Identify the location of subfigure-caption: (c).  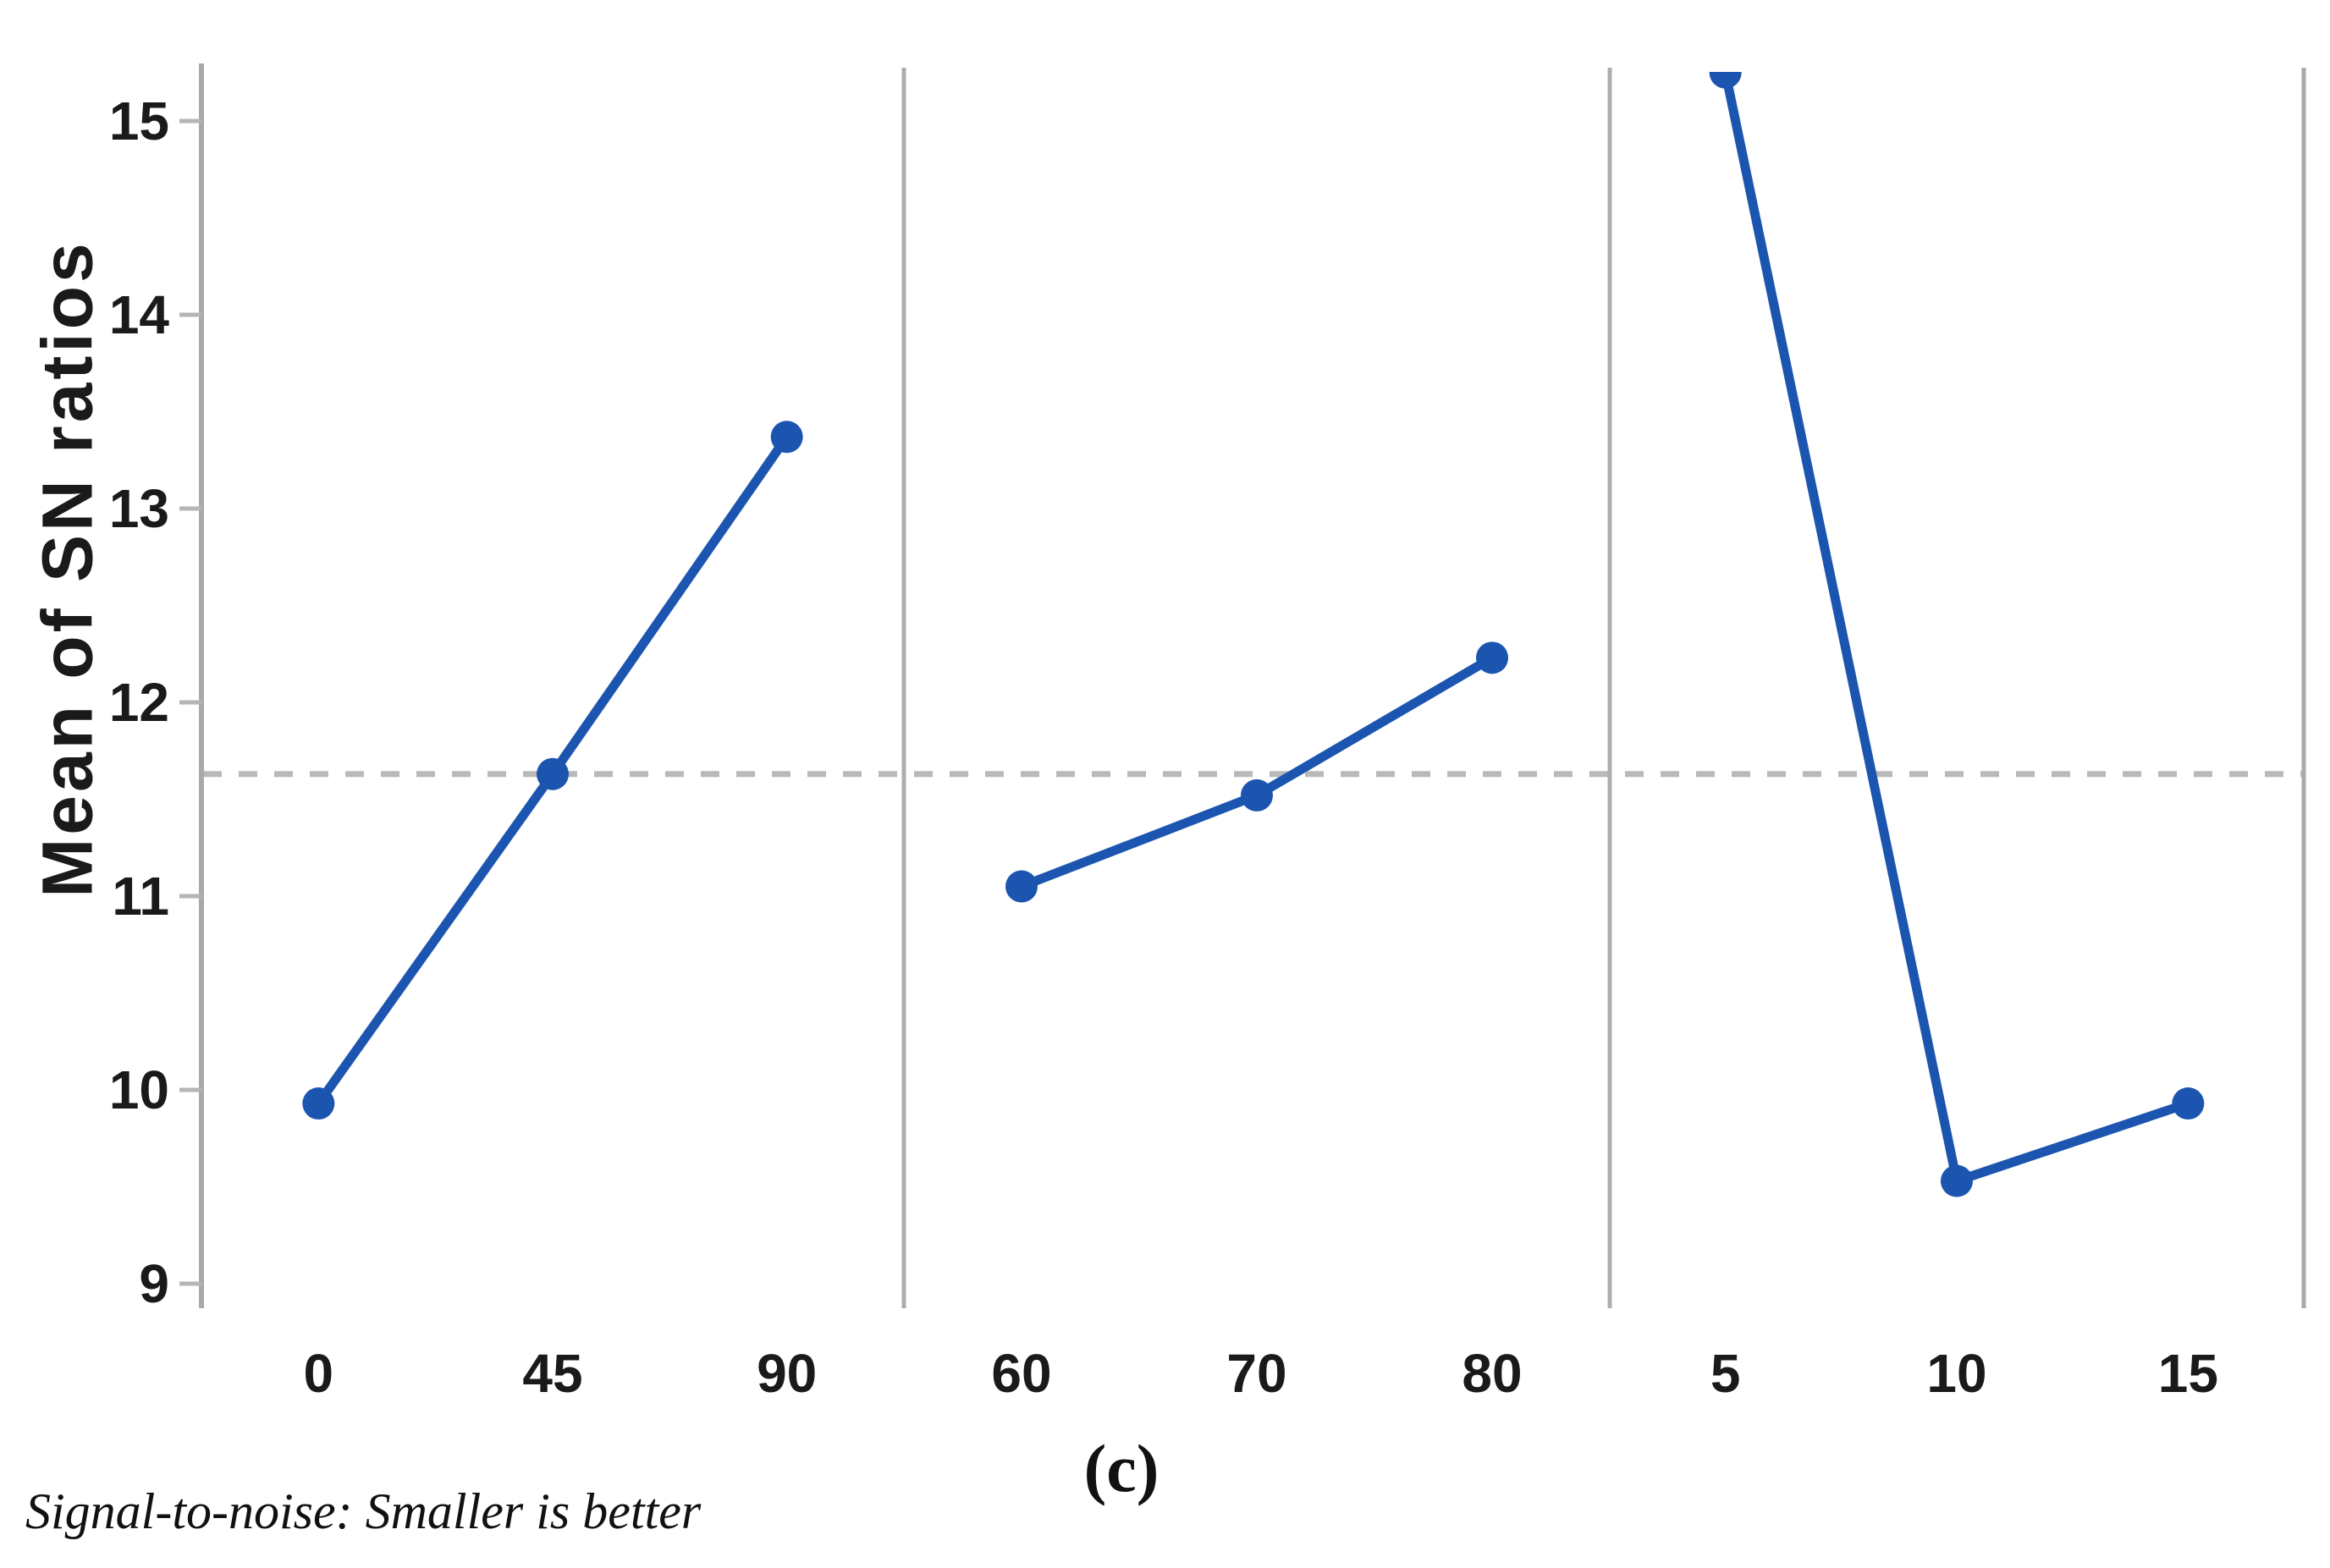
(1121, 1469).